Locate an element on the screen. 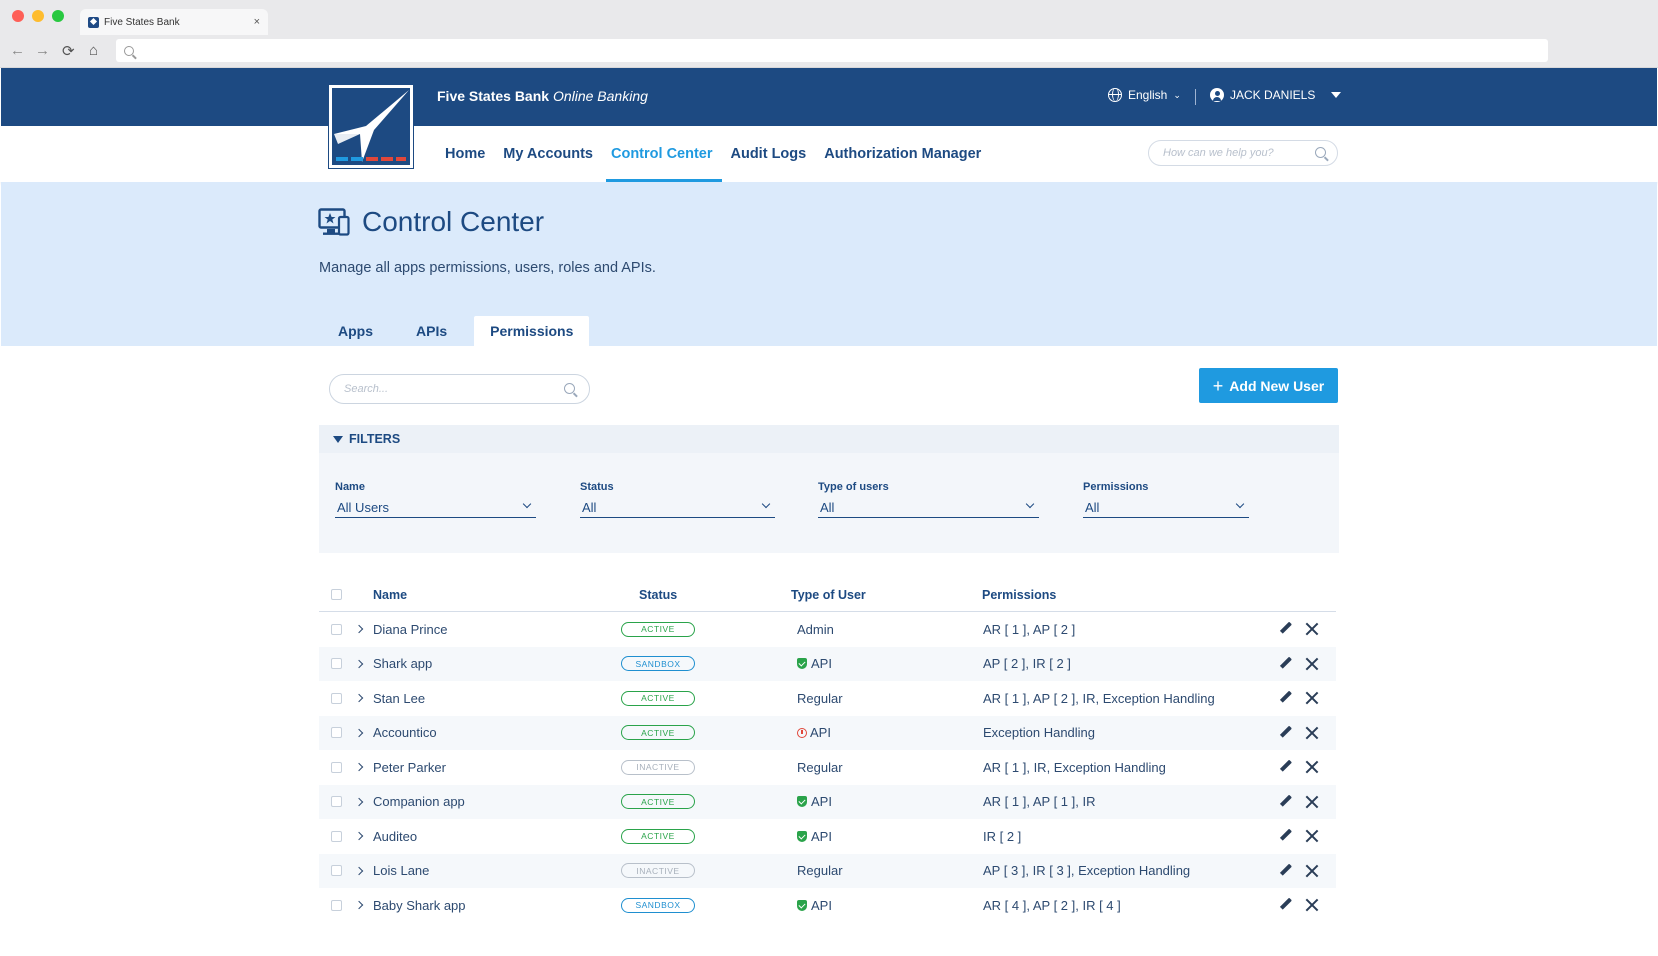 This screenshot has width=1658, height=956. filter-type-label: Type of users is located at coordinates (853, 487).